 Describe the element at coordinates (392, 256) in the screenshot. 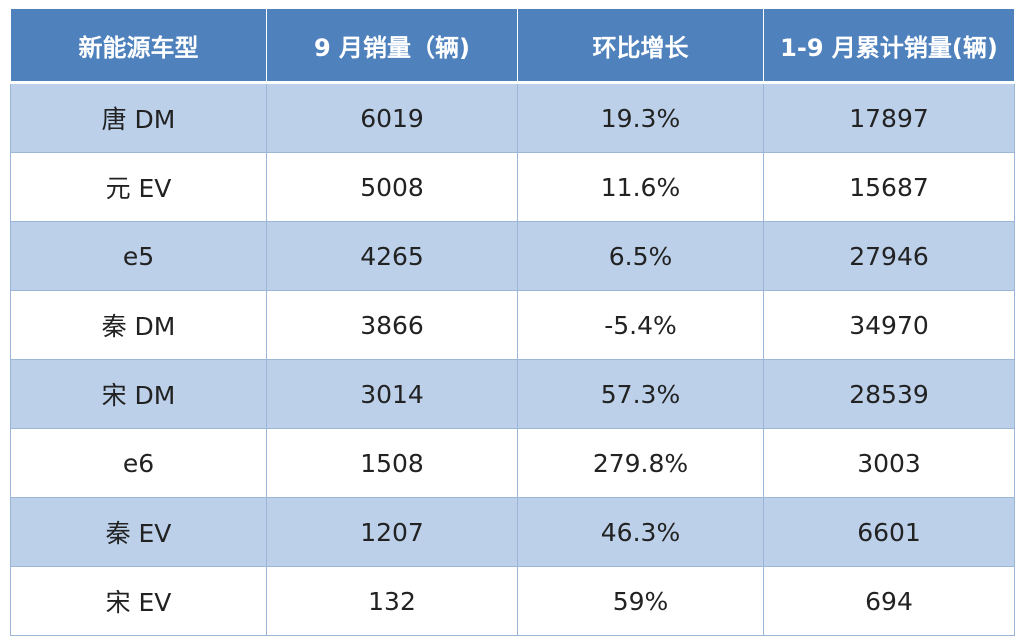

I see `cell-september-sales: 4265` at that location.